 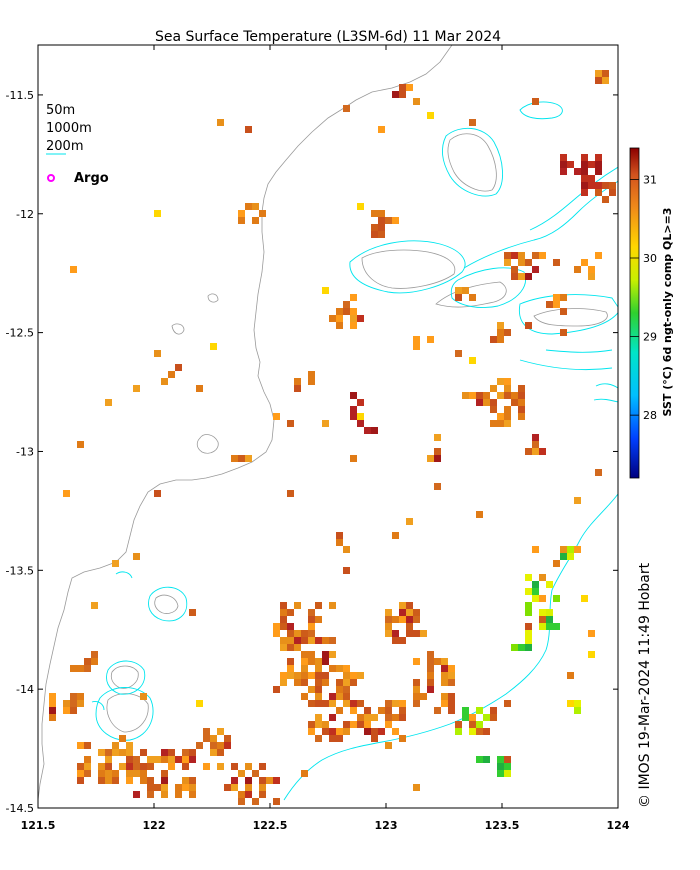 I want to click on legend-1000m-label: 1000m, so click(x=69, y=128).